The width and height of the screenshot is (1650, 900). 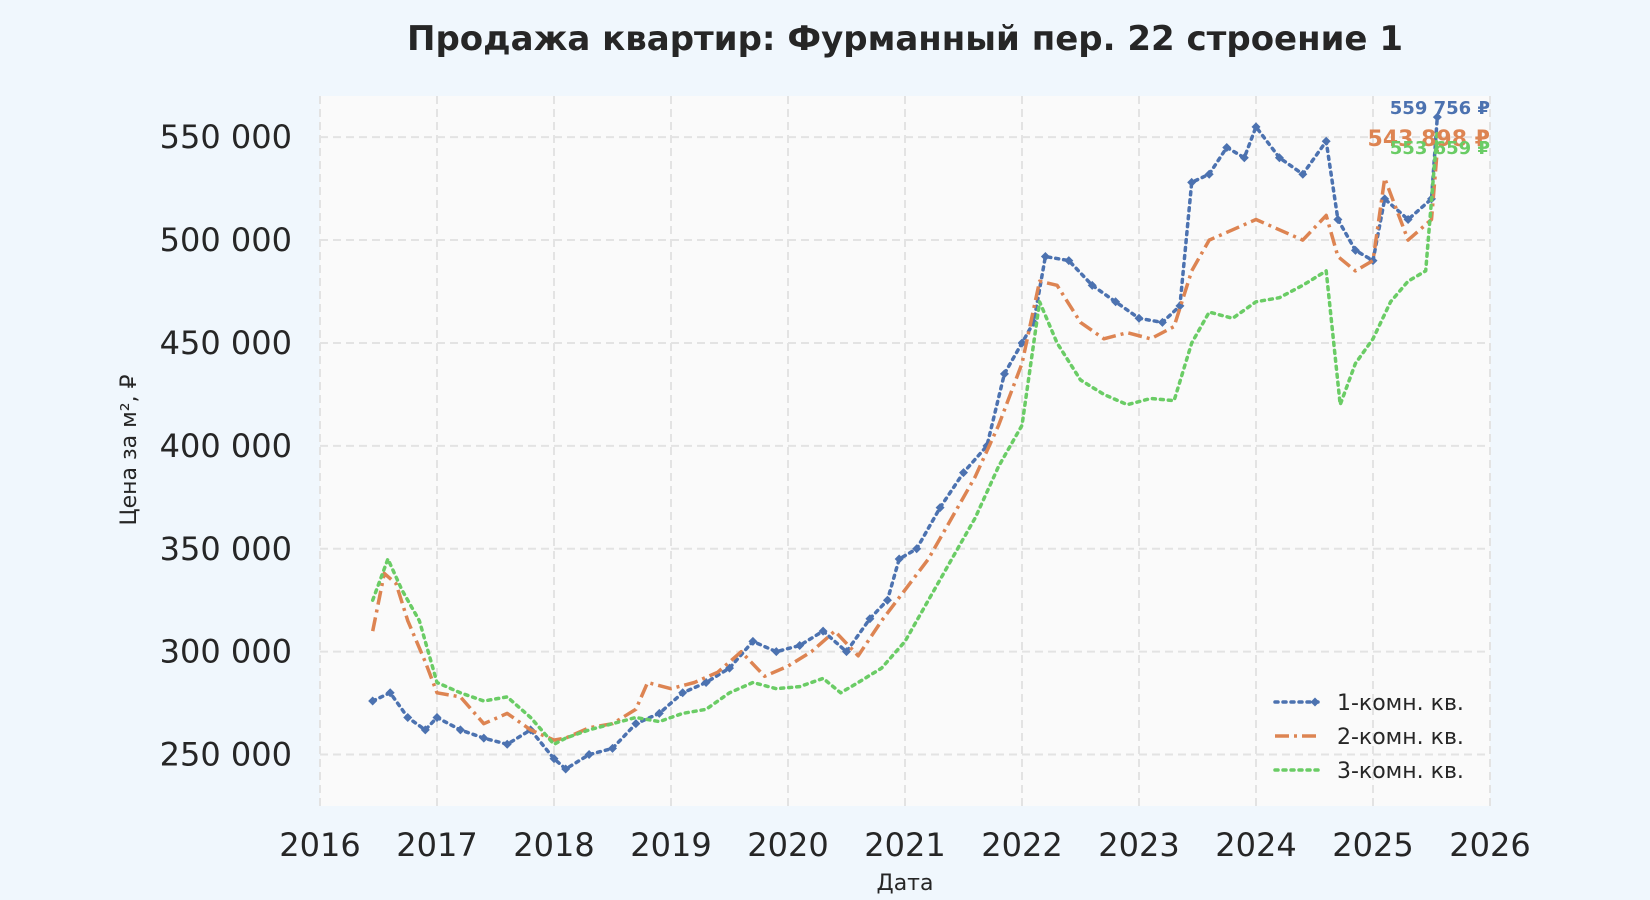 I want to click on legend-label: 2-комн. кв., so click(x=1400, y=737).